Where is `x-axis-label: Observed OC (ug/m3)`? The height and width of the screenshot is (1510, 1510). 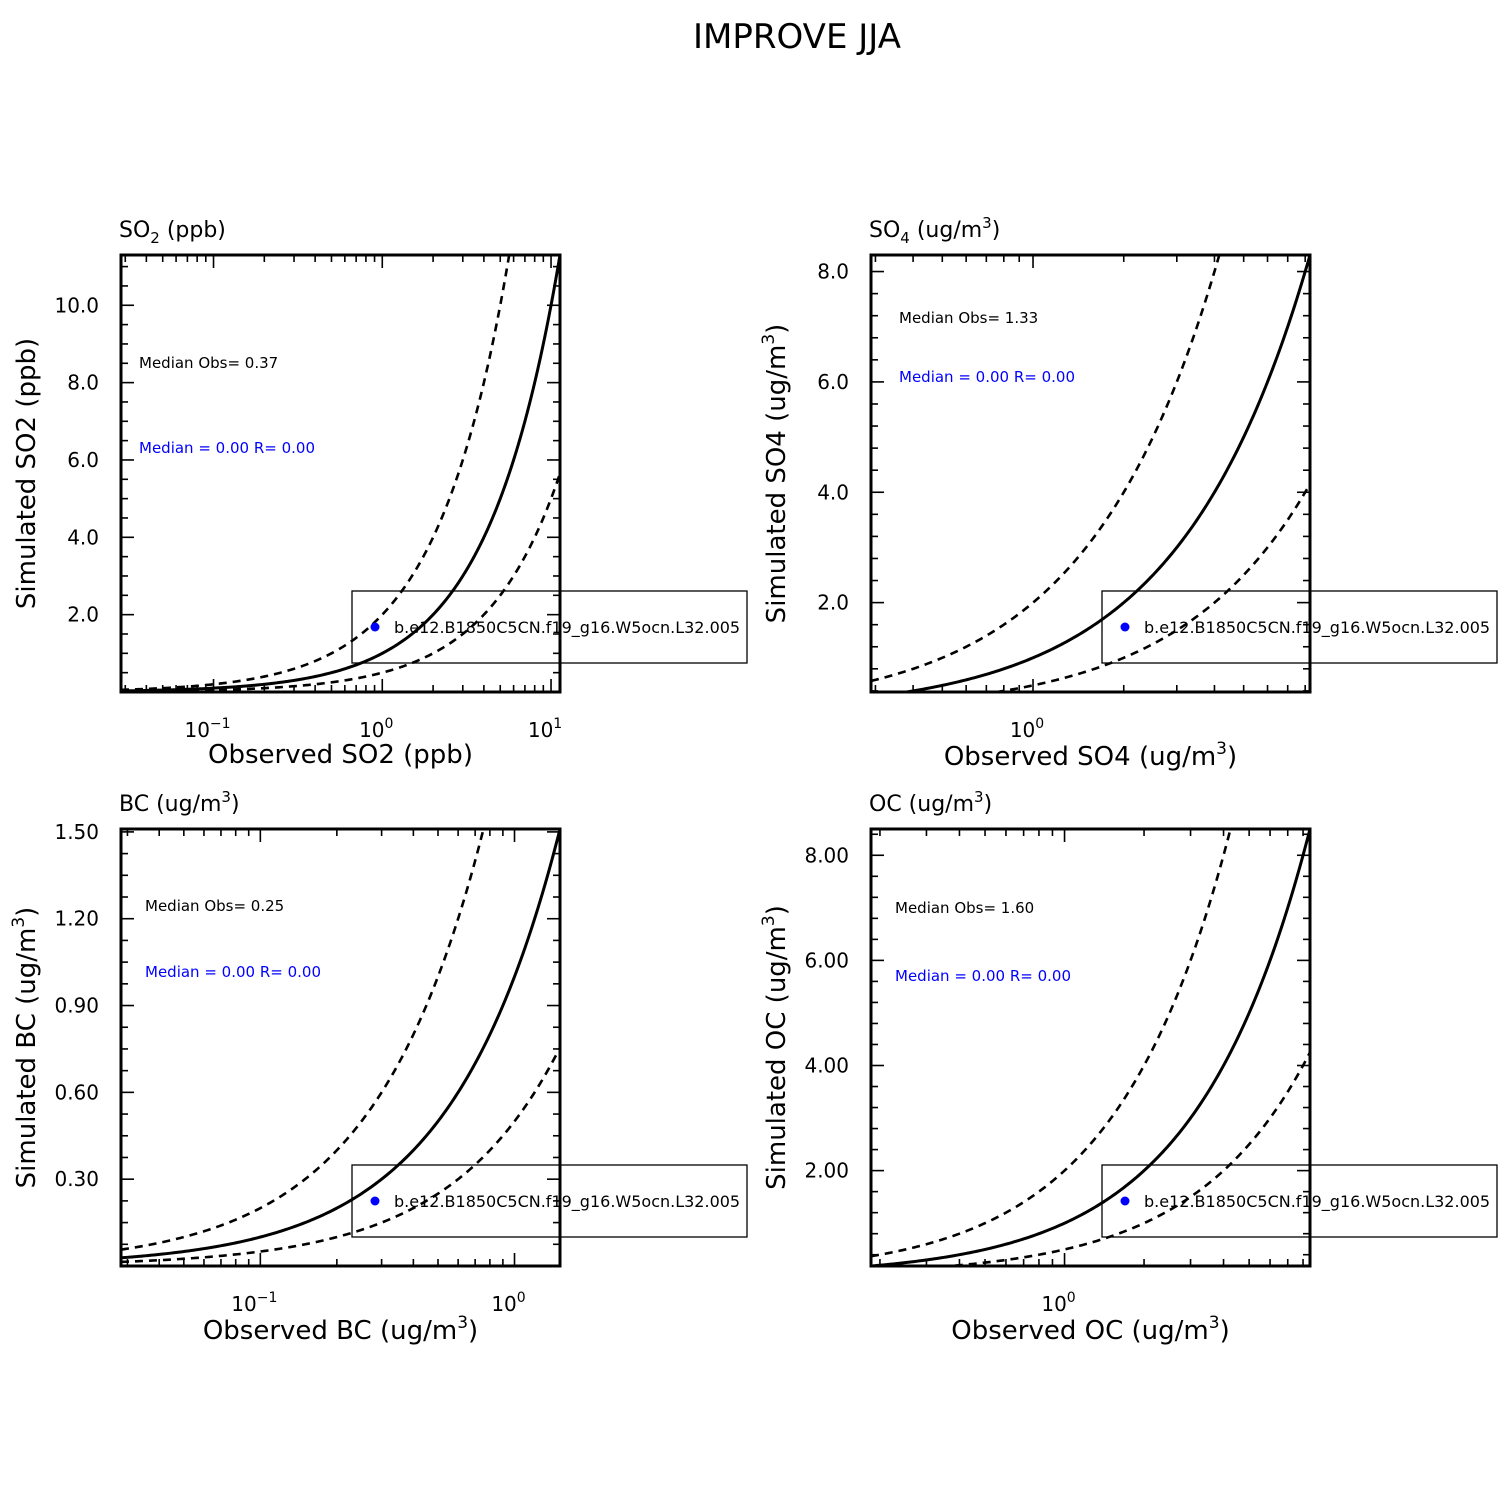 x-axis-label: Observed OC (ug/m3) is located at coordinates (1090, 1329).